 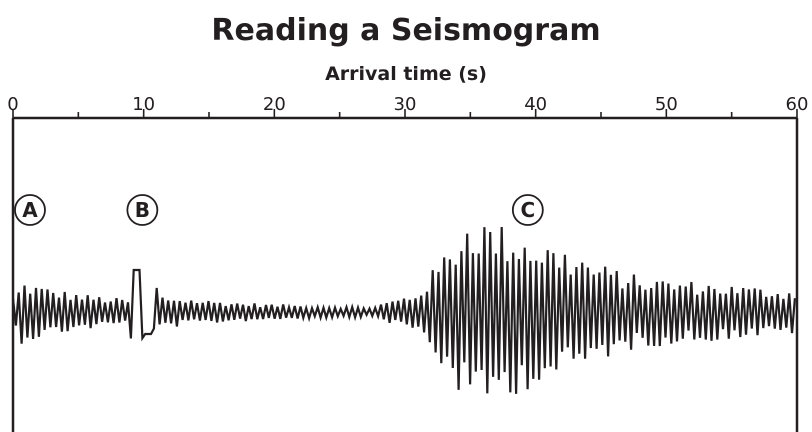 I want to click on marker-circle-b, so click(x=142, y=210).